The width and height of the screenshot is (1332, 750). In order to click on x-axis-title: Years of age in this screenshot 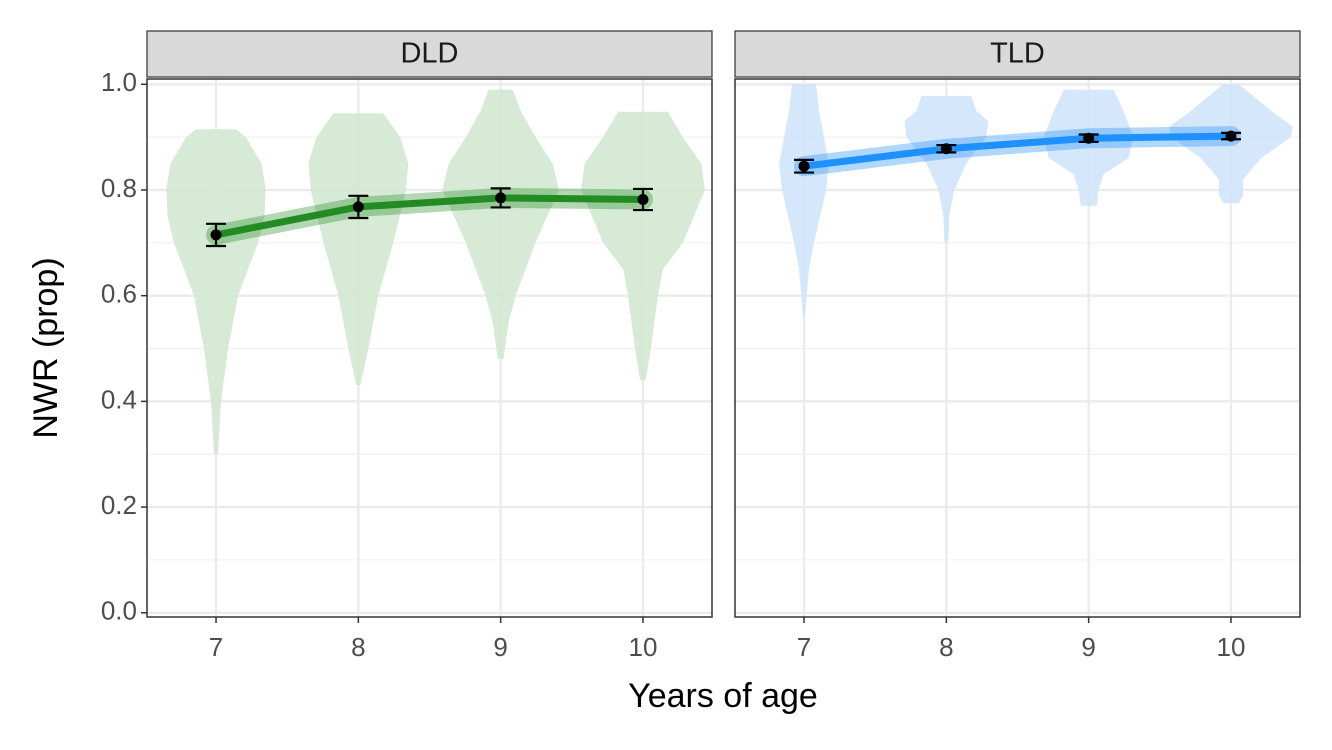, I will do `click(723, 696)`.